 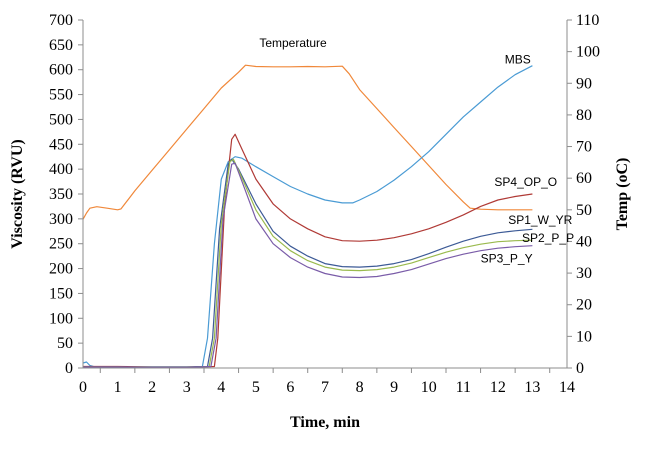 I want to click on y-tick-label: 0, so click(x=69, y=368).